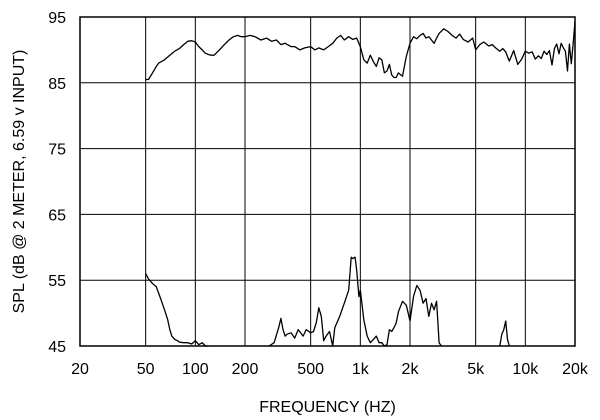 The image size is (600, 420). What do you see at coordinates (330, 369) in the screenshot?
I see `x-tick-labels: 20 50 100 200 500 1k 2k 5k 10k 20k` at bounding box center [330, 369].